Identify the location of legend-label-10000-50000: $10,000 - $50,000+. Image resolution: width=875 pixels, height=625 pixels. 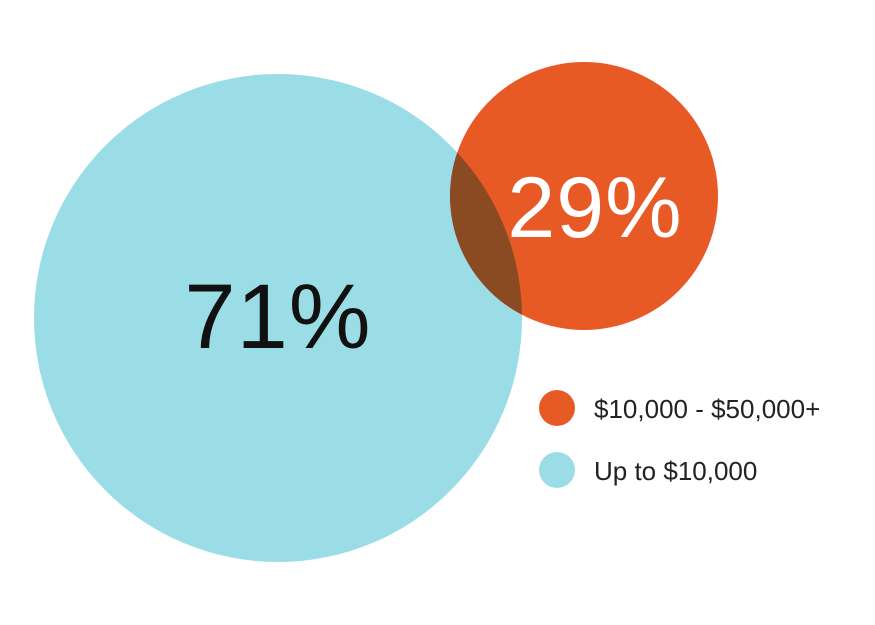
(707, 409).